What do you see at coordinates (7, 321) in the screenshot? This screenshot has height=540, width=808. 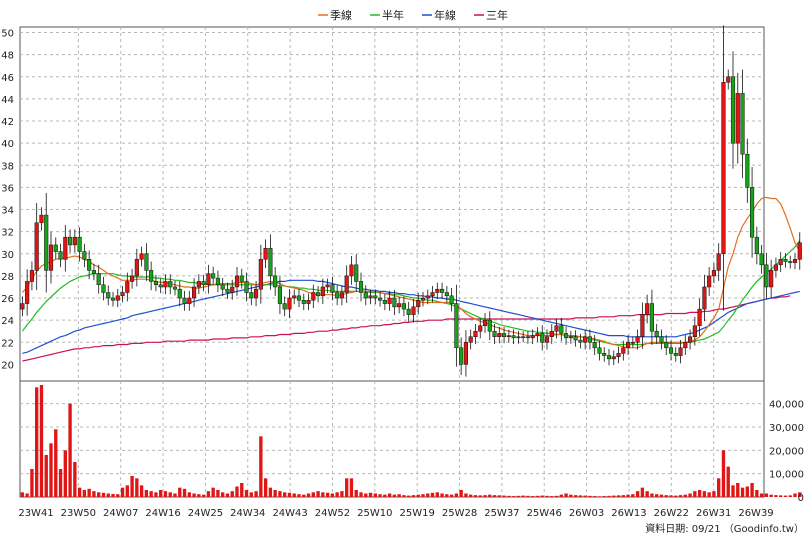 I see `price-tick-label-2: 24` at bounding box center [7, 321].